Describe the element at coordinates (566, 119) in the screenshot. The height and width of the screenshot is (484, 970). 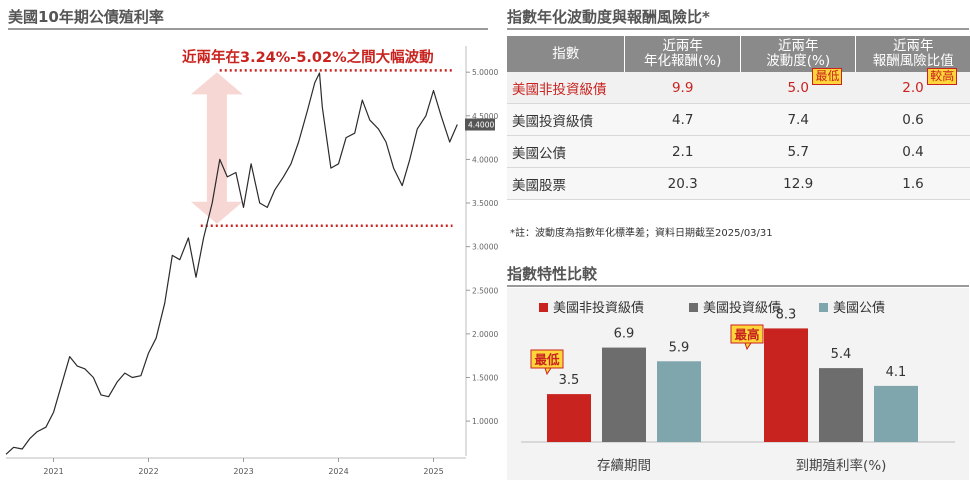
I see `row-name: 美國投資級債` at that location.